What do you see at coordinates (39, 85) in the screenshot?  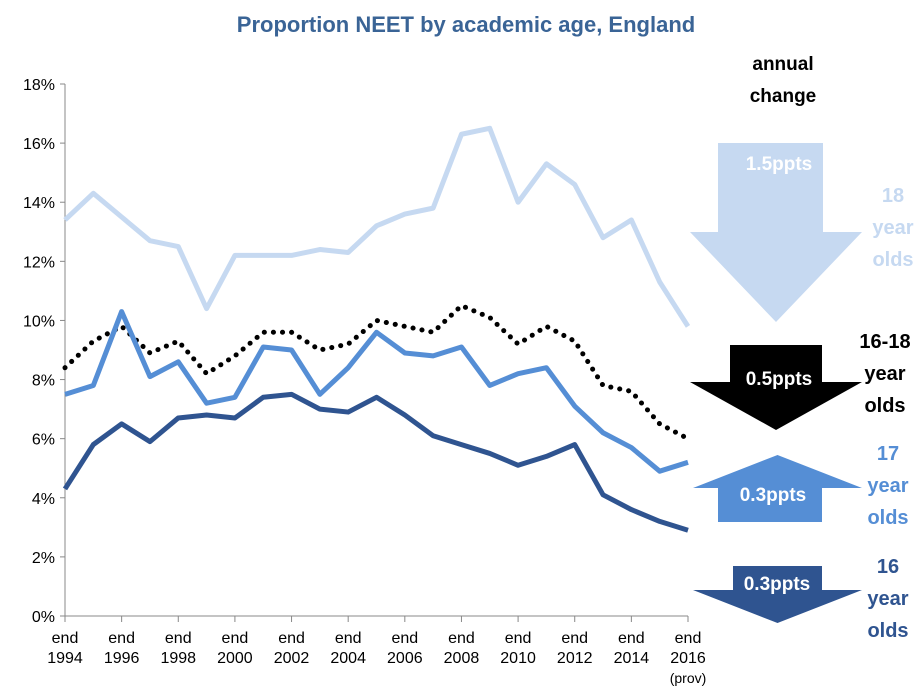 I see `y-tick-label: 18%` at bounding box center [39, 85].